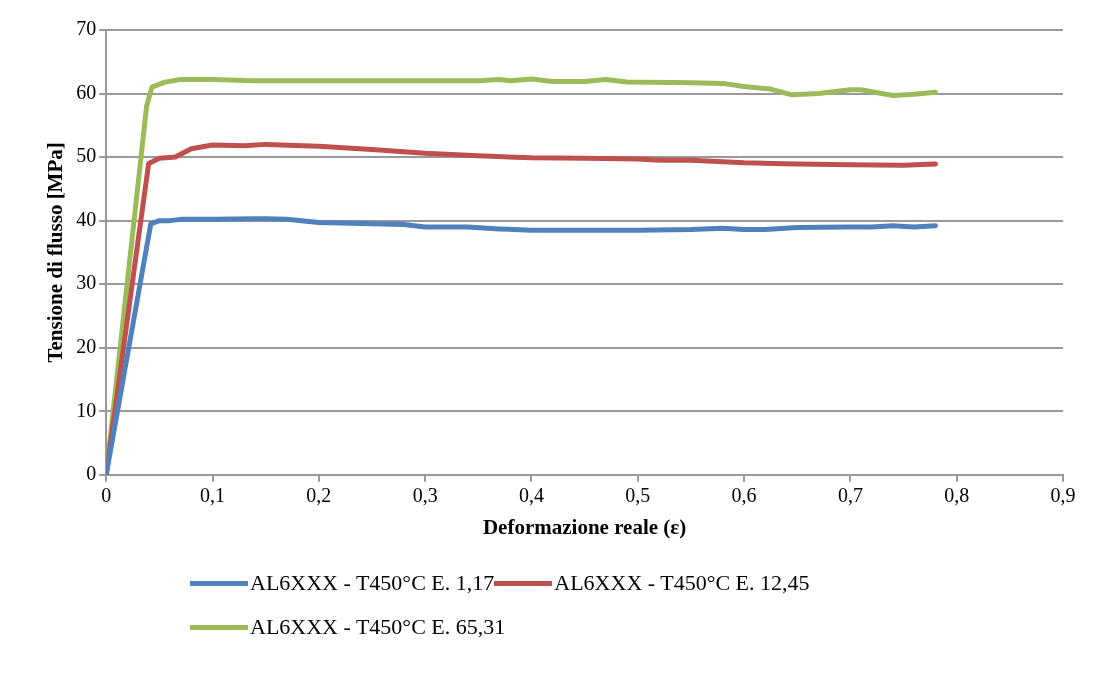 The width and height of the screenshot is (1109, 678). Describe the element at coordinates (86, 155) in the screenshot. I see `y-tick-label: 50` at that location.